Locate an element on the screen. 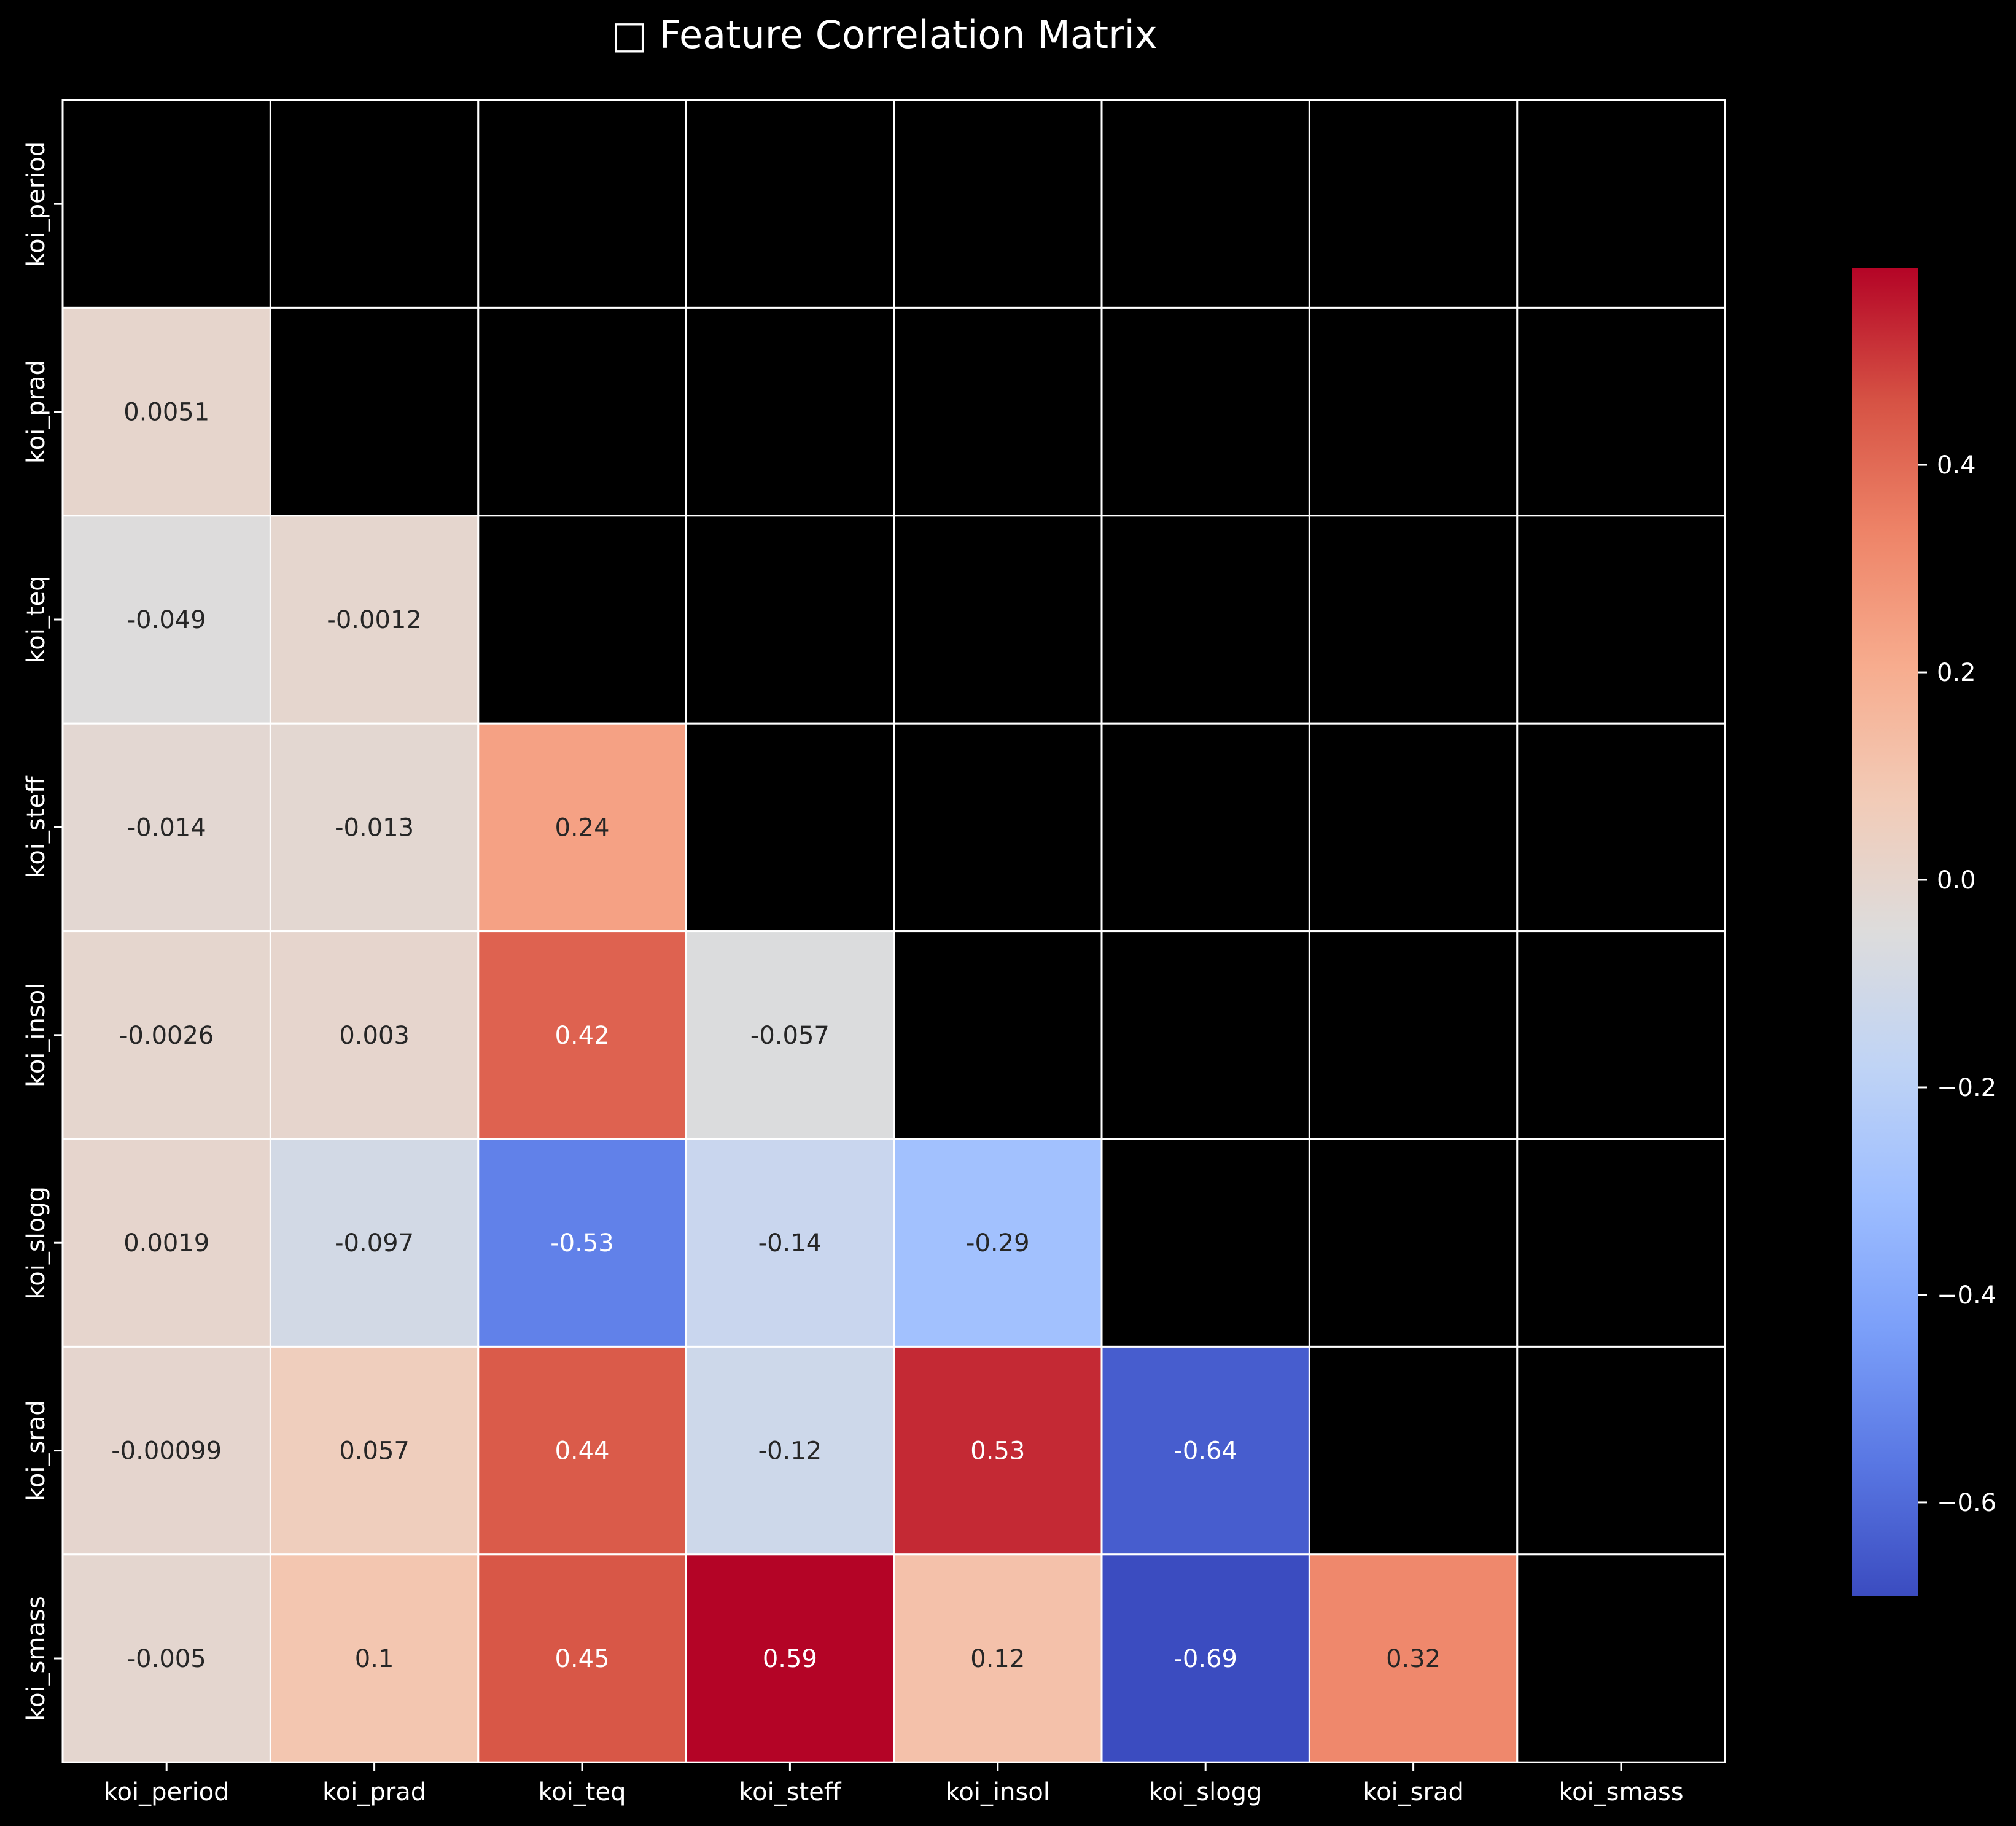 Image resolution: width=2016 pixels, height=1826 pixels. colorbar-tick-label: 0.0 is located at coordinates (1957, 880).